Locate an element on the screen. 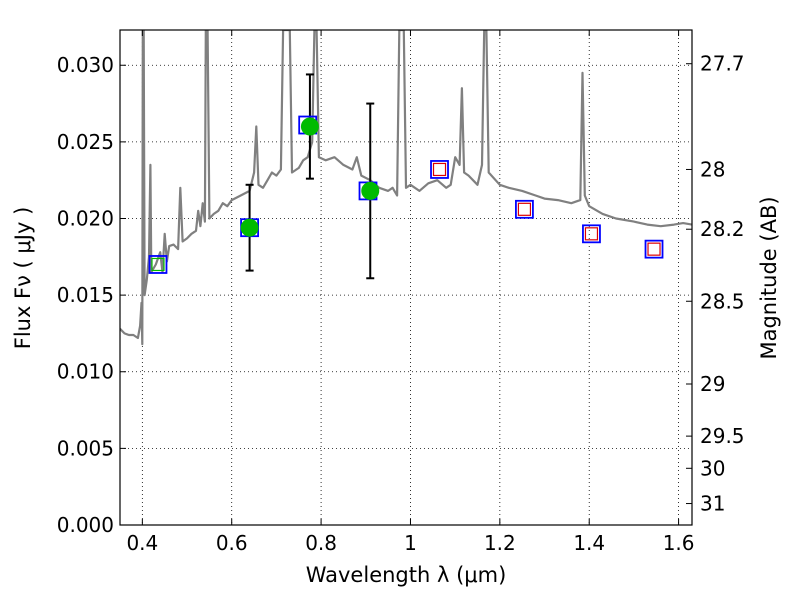 Image resolution: width=800 pixels, height=600 pixels. y-tick-label: 0.000 is located at coordinates (85, 525).